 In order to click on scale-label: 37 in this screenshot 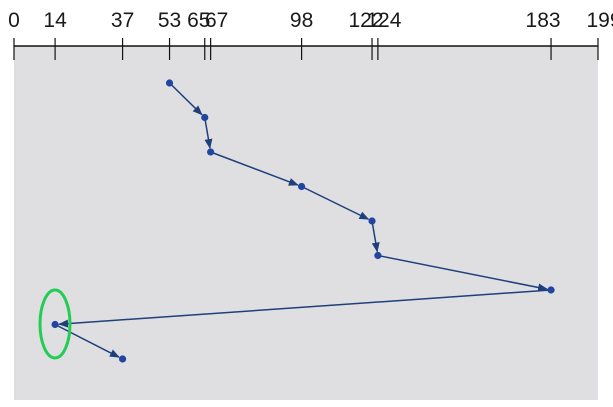, I will do `click(122, 20)`.